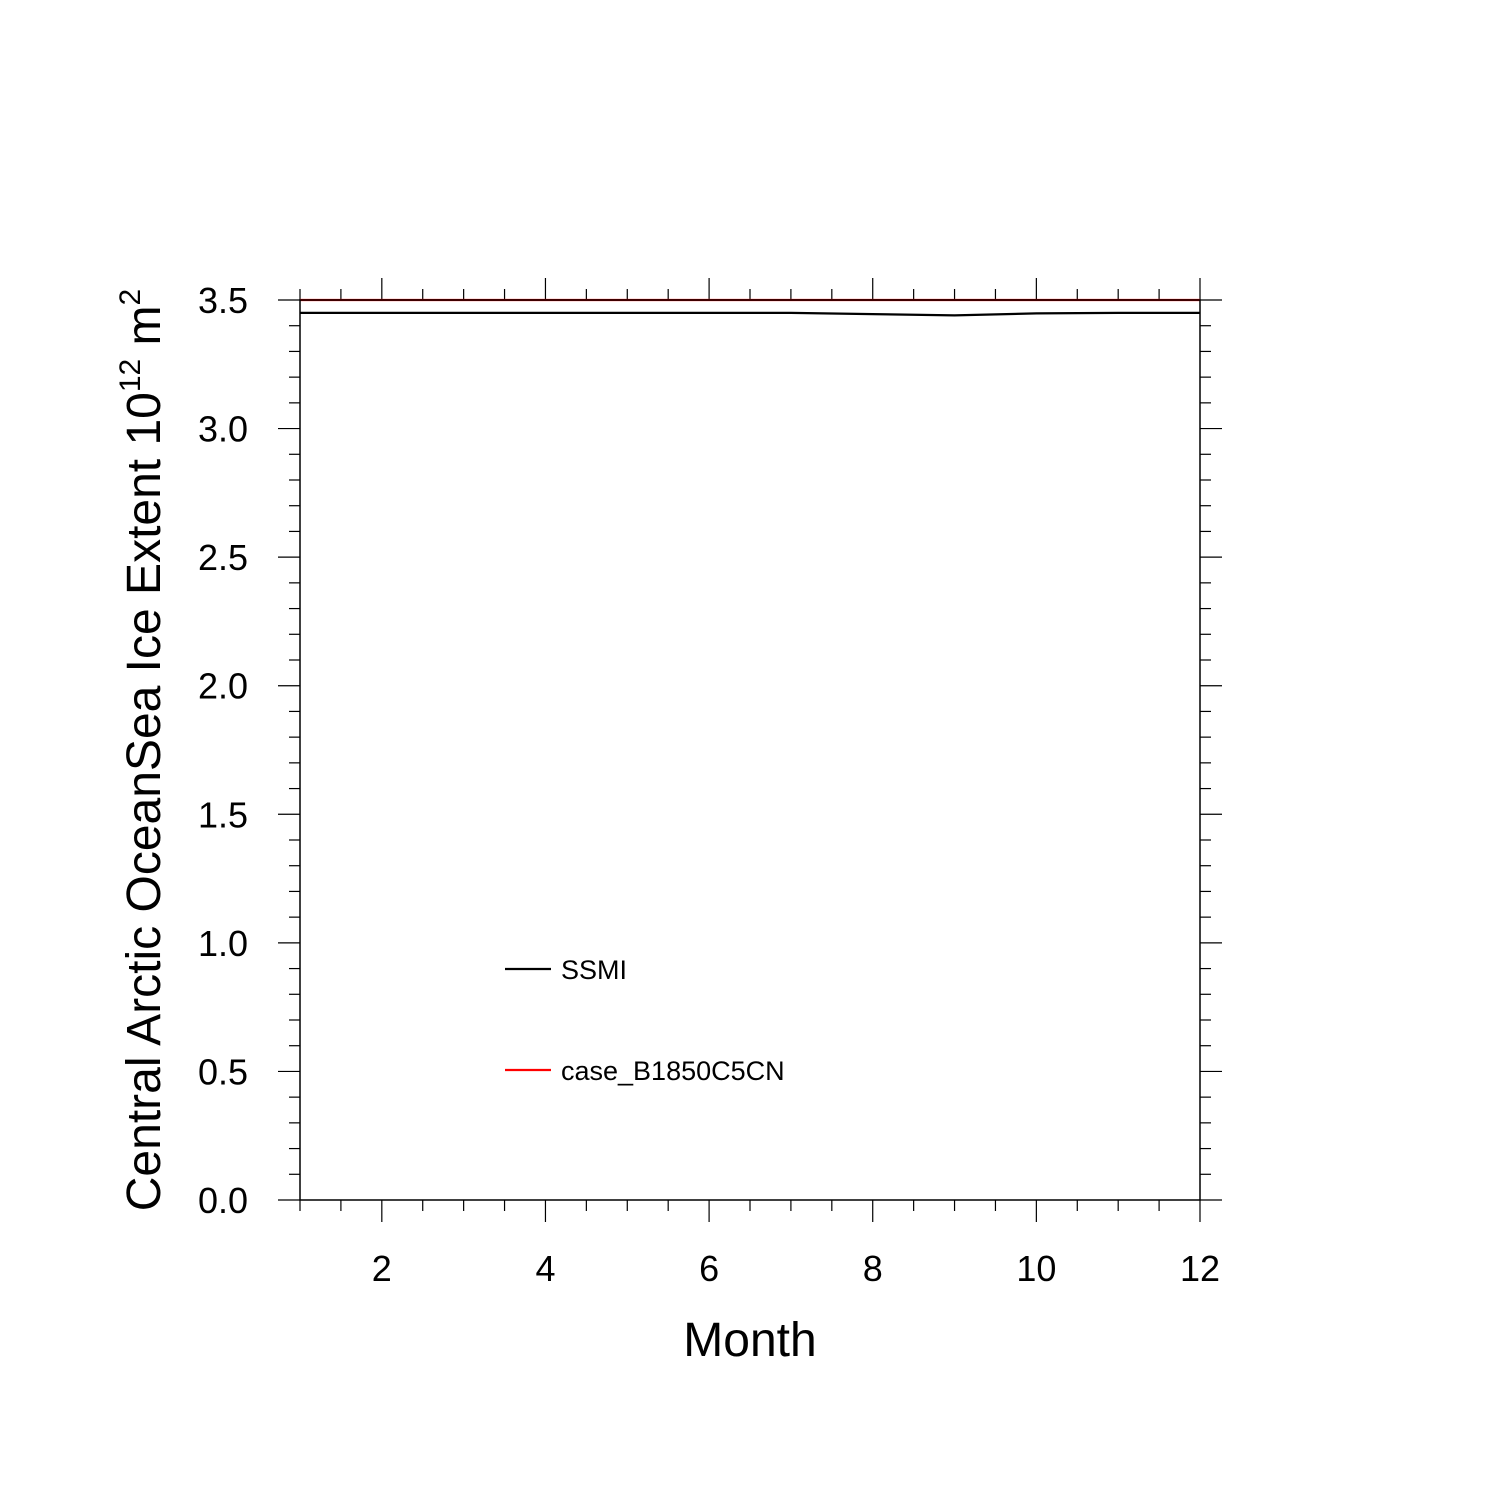 This screenshot has height=1500, width=1500. What do you see at coordinates (223, 943) in the screenshot?
I see `y-tick-label: 1.0` at bounding box center [223, 943].